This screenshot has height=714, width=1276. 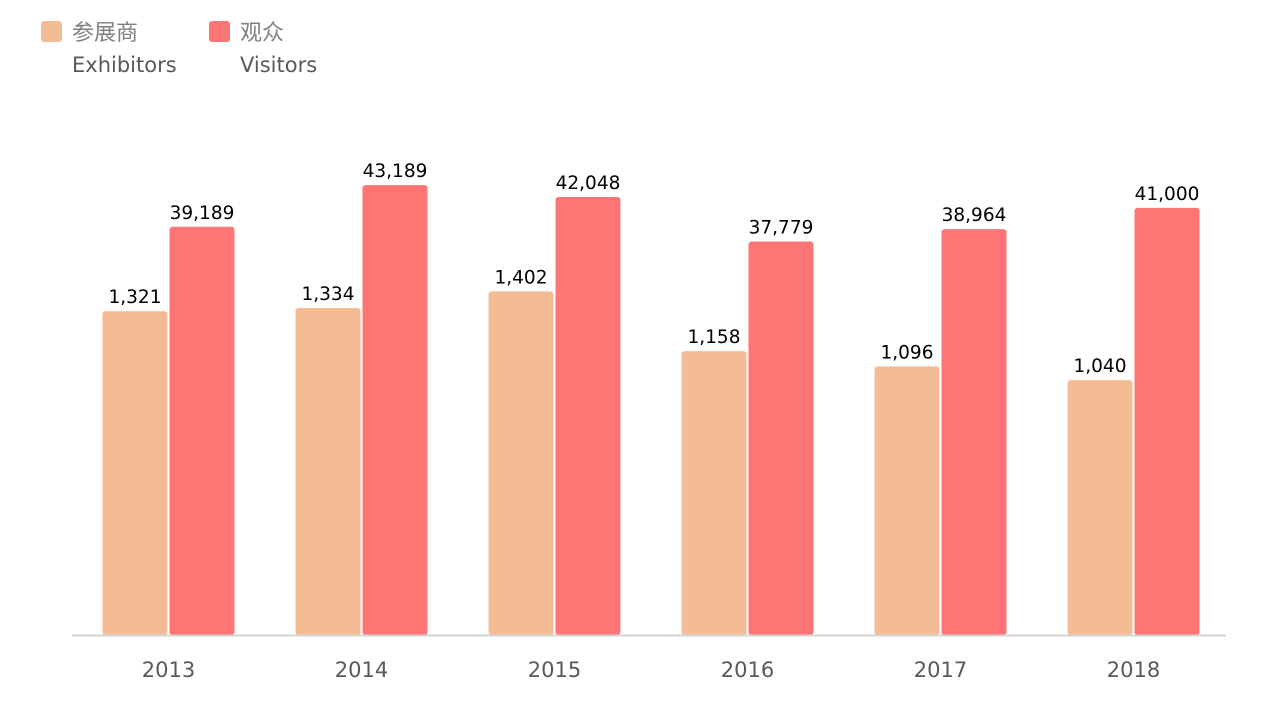 I want to click on bar-exhibitors-2015, so click(x=521, y=463).